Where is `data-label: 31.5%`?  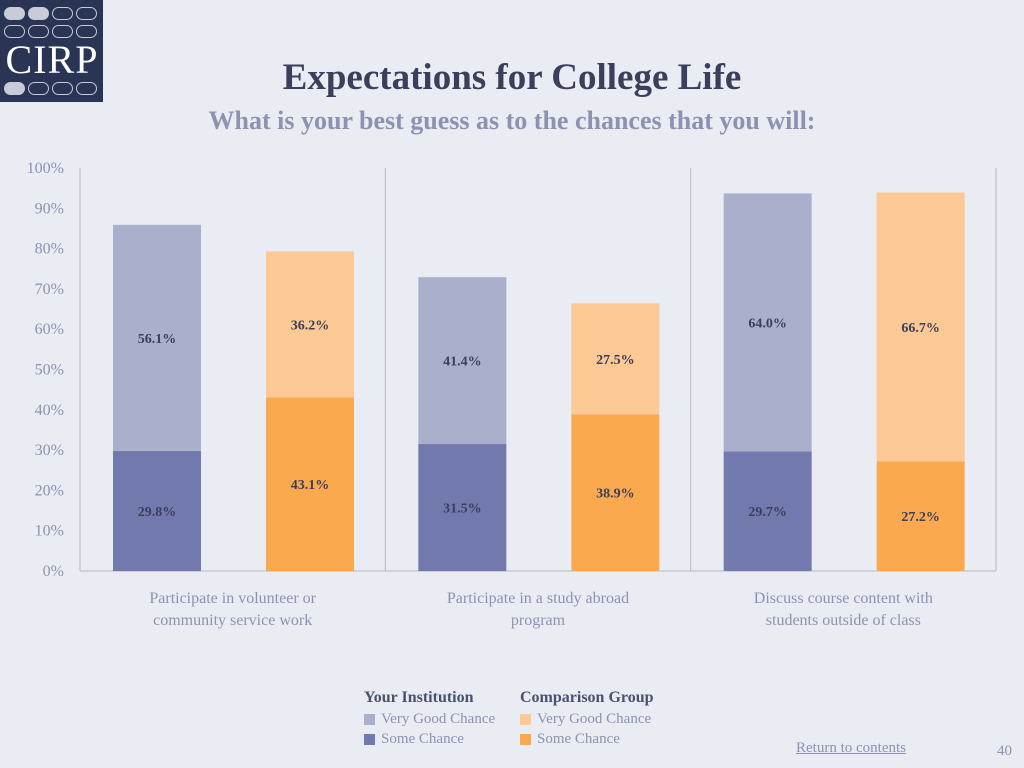
data-label: 31.5% is located at coordinates (462, 509).